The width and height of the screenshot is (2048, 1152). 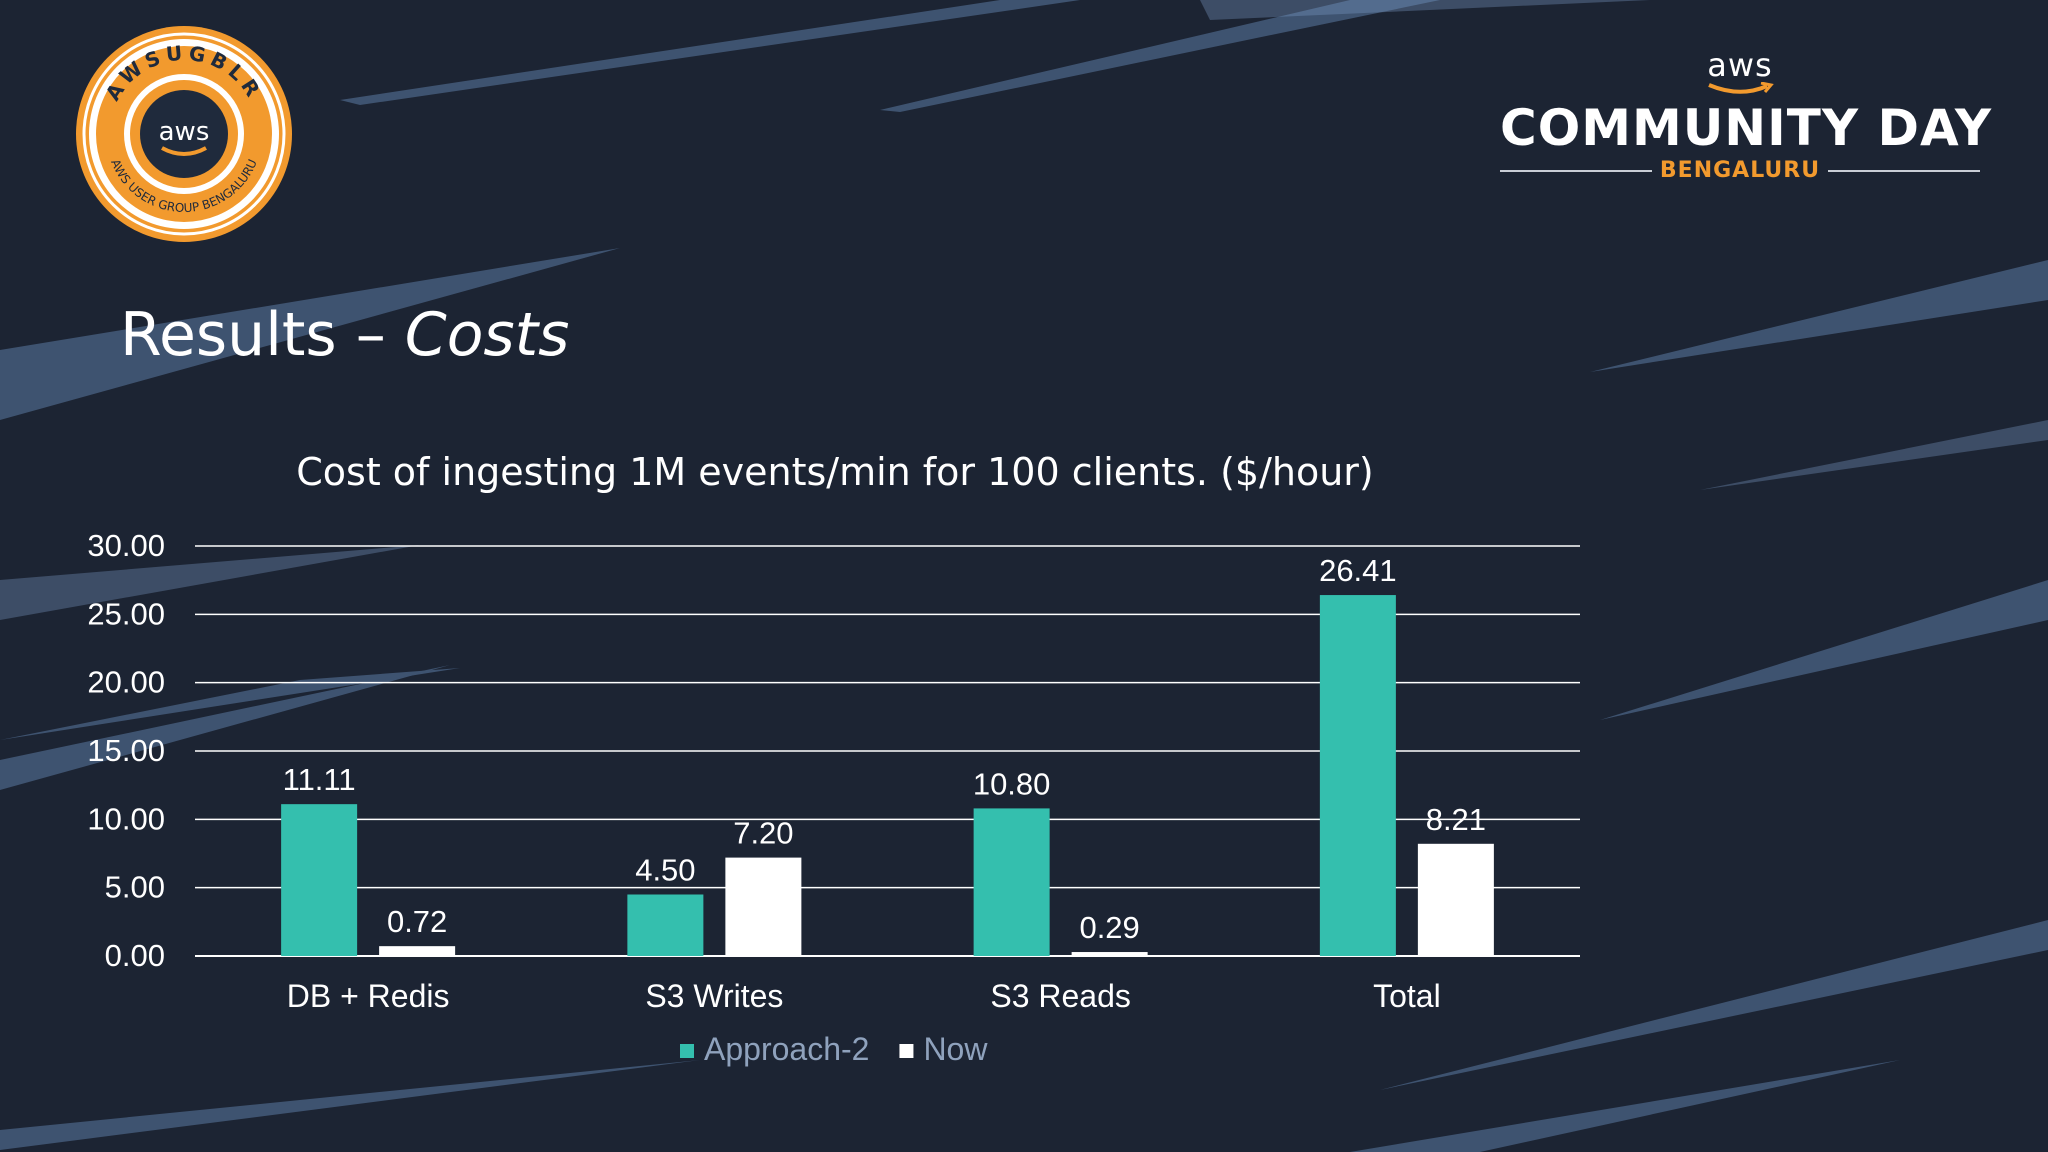 What do you see at coordinates (135, 887) in the screenshot?
I see `y-tick-label: 5.00` at bounding box center [135, 887].